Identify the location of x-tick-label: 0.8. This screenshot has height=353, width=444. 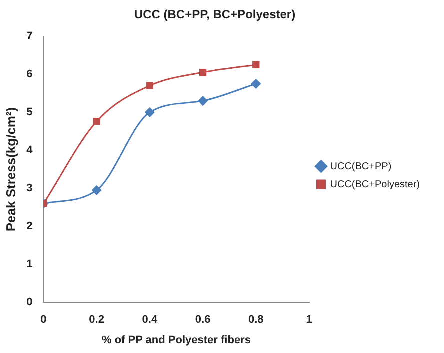
(256, 320).